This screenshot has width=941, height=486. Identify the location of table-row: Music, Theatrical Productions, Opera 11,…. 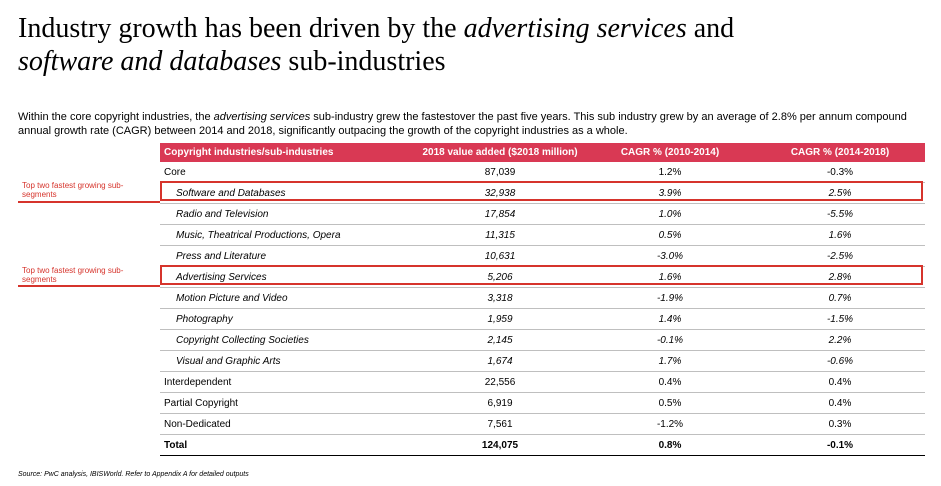
(542, 235).